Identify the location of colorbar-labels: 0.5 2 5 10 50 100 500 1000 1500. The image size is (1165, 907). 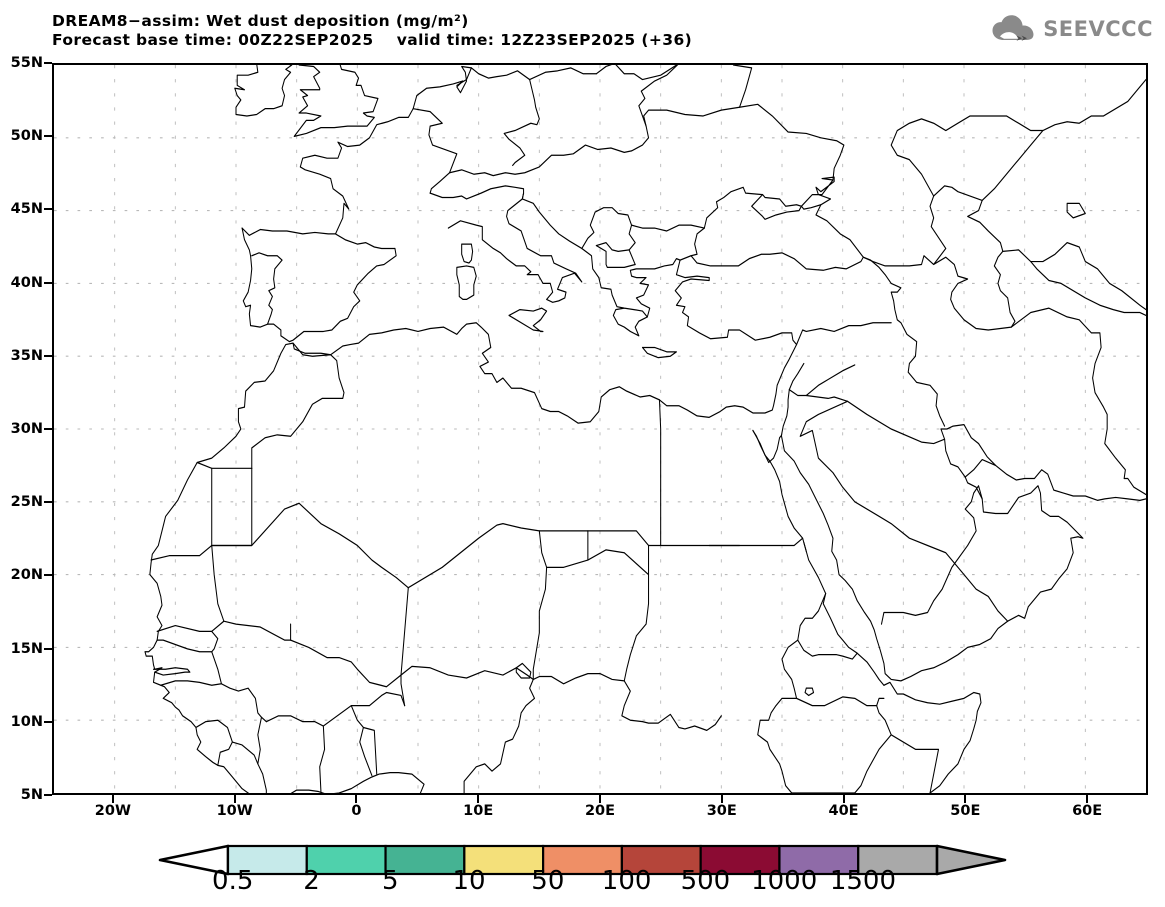
(582, 886).